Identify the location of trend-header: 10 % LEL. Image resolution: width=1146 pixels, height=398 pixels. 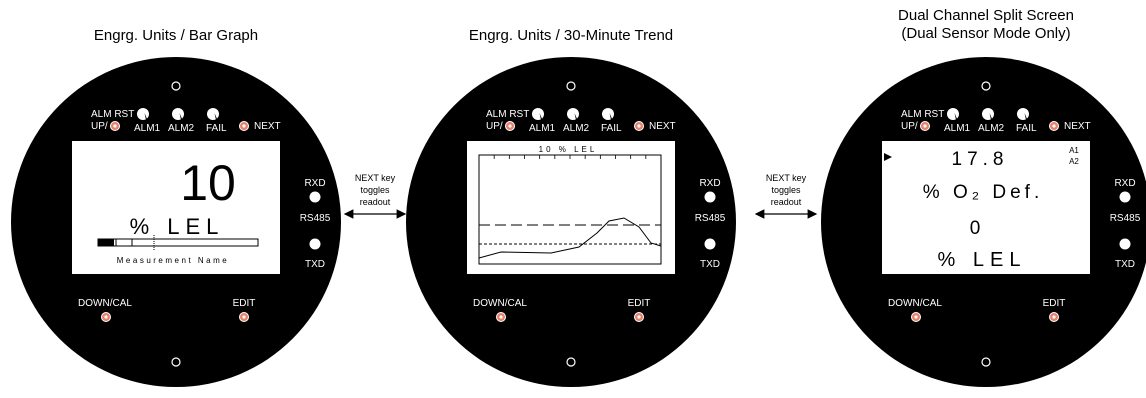
(568, 149).